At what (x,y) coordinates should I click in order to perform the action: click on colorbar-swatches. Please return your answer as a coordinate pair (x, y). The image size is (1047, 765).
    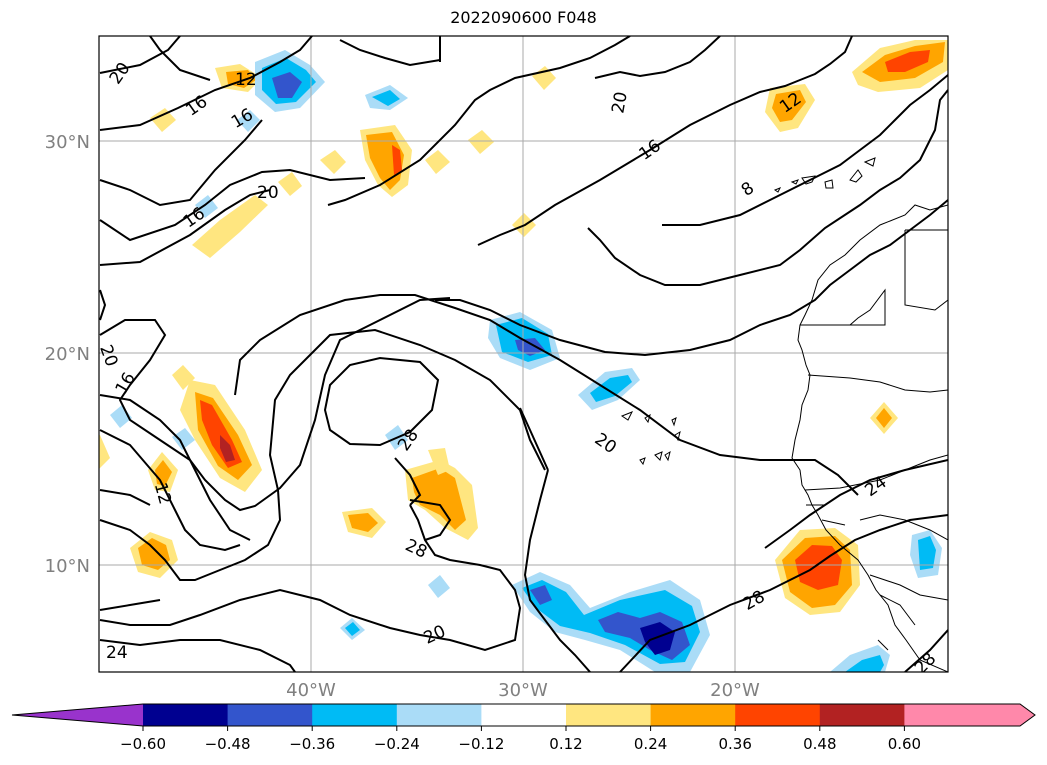
    Looking at the image, I should click on (523, 715).